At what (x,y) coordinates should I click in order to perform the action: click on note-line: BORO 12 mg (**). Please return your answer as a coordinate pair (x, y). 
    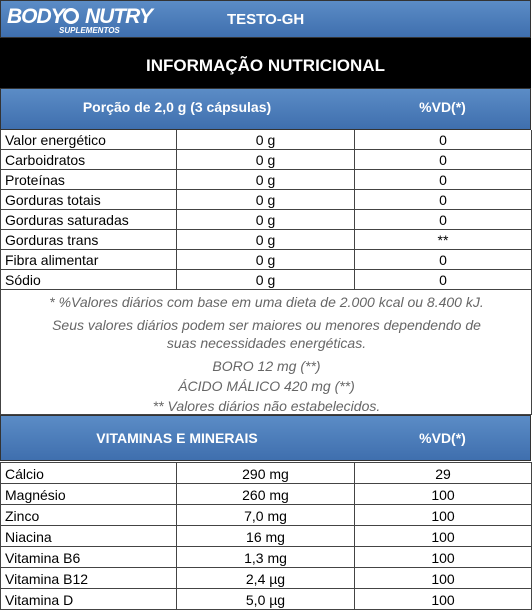
    Looking at the image, I should click on (266, 366).